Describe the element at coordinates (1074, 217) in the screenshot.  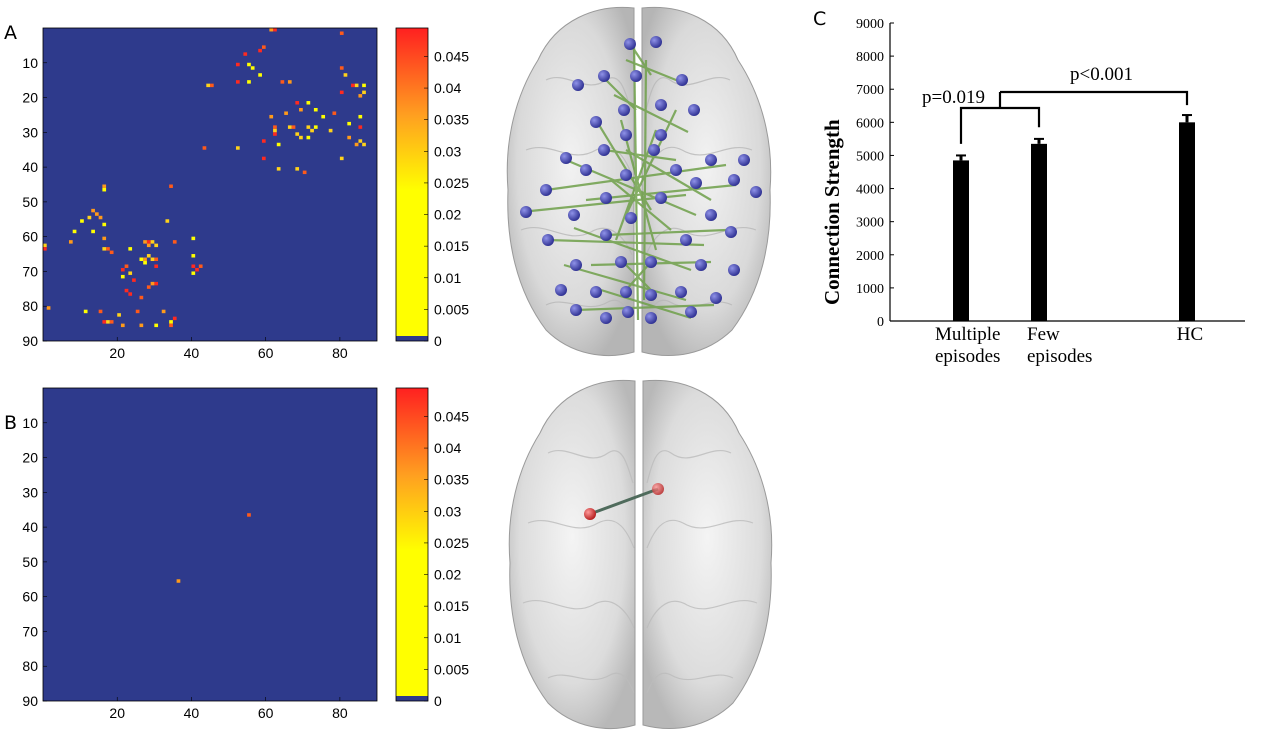
I see `bar-bars` at that location.